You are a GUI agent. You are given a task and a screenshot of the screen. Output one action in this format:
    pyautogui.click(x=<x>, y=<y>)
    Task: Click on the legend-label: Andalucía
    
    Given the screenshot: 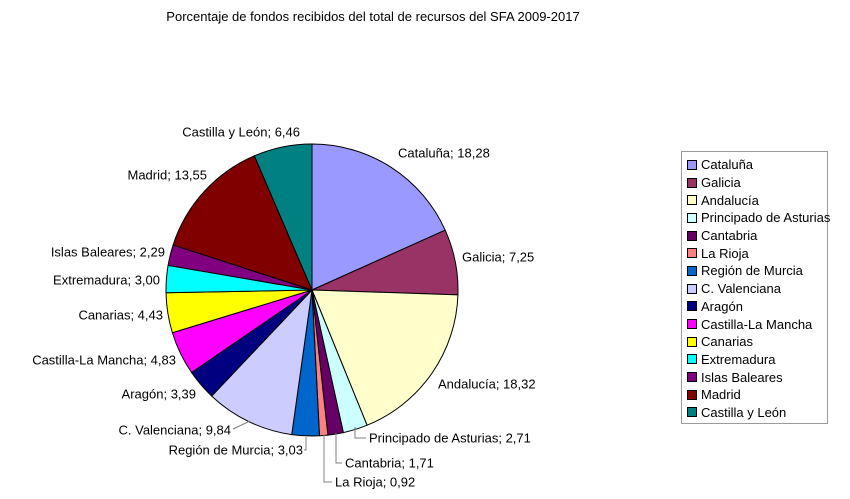 What is the action you would take?
    pyautogui.click(x=730, y=200)
    